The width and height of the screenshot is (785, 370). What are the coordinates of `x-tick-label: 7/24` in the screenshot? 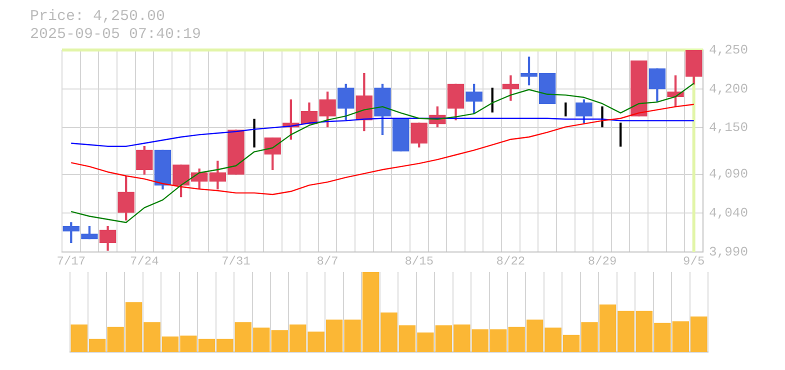 It's located at (144, 261).